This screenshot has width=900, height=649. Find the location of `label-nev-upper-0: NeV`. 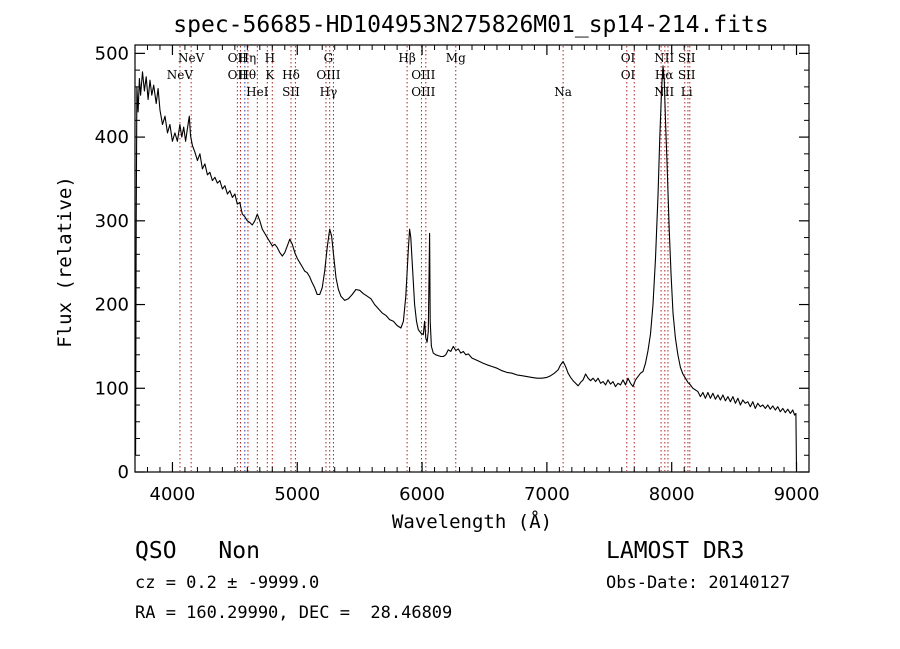

label-nev-upper-0: NeV is located at coordinates (191, 58).